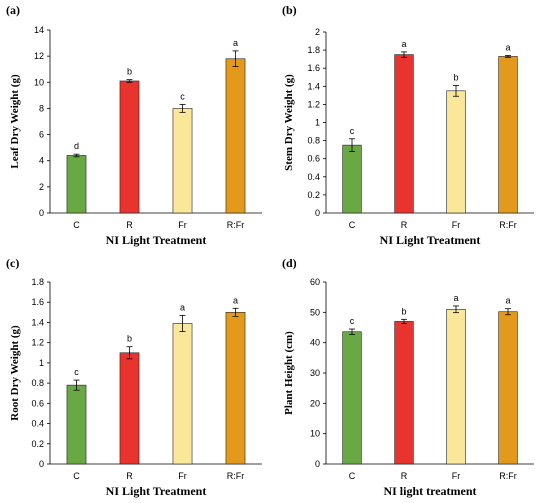  I want to click on y-axis-title: Root Dry Weight (g), so click(15, 373).